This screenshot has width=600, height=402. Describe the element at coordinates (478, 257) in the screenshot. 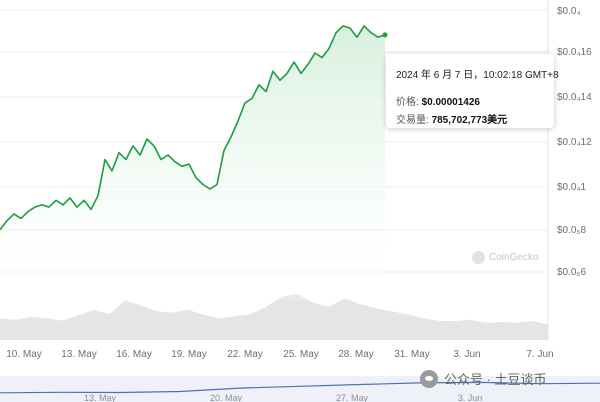

I see `coingecko-logo-icon` at that location.